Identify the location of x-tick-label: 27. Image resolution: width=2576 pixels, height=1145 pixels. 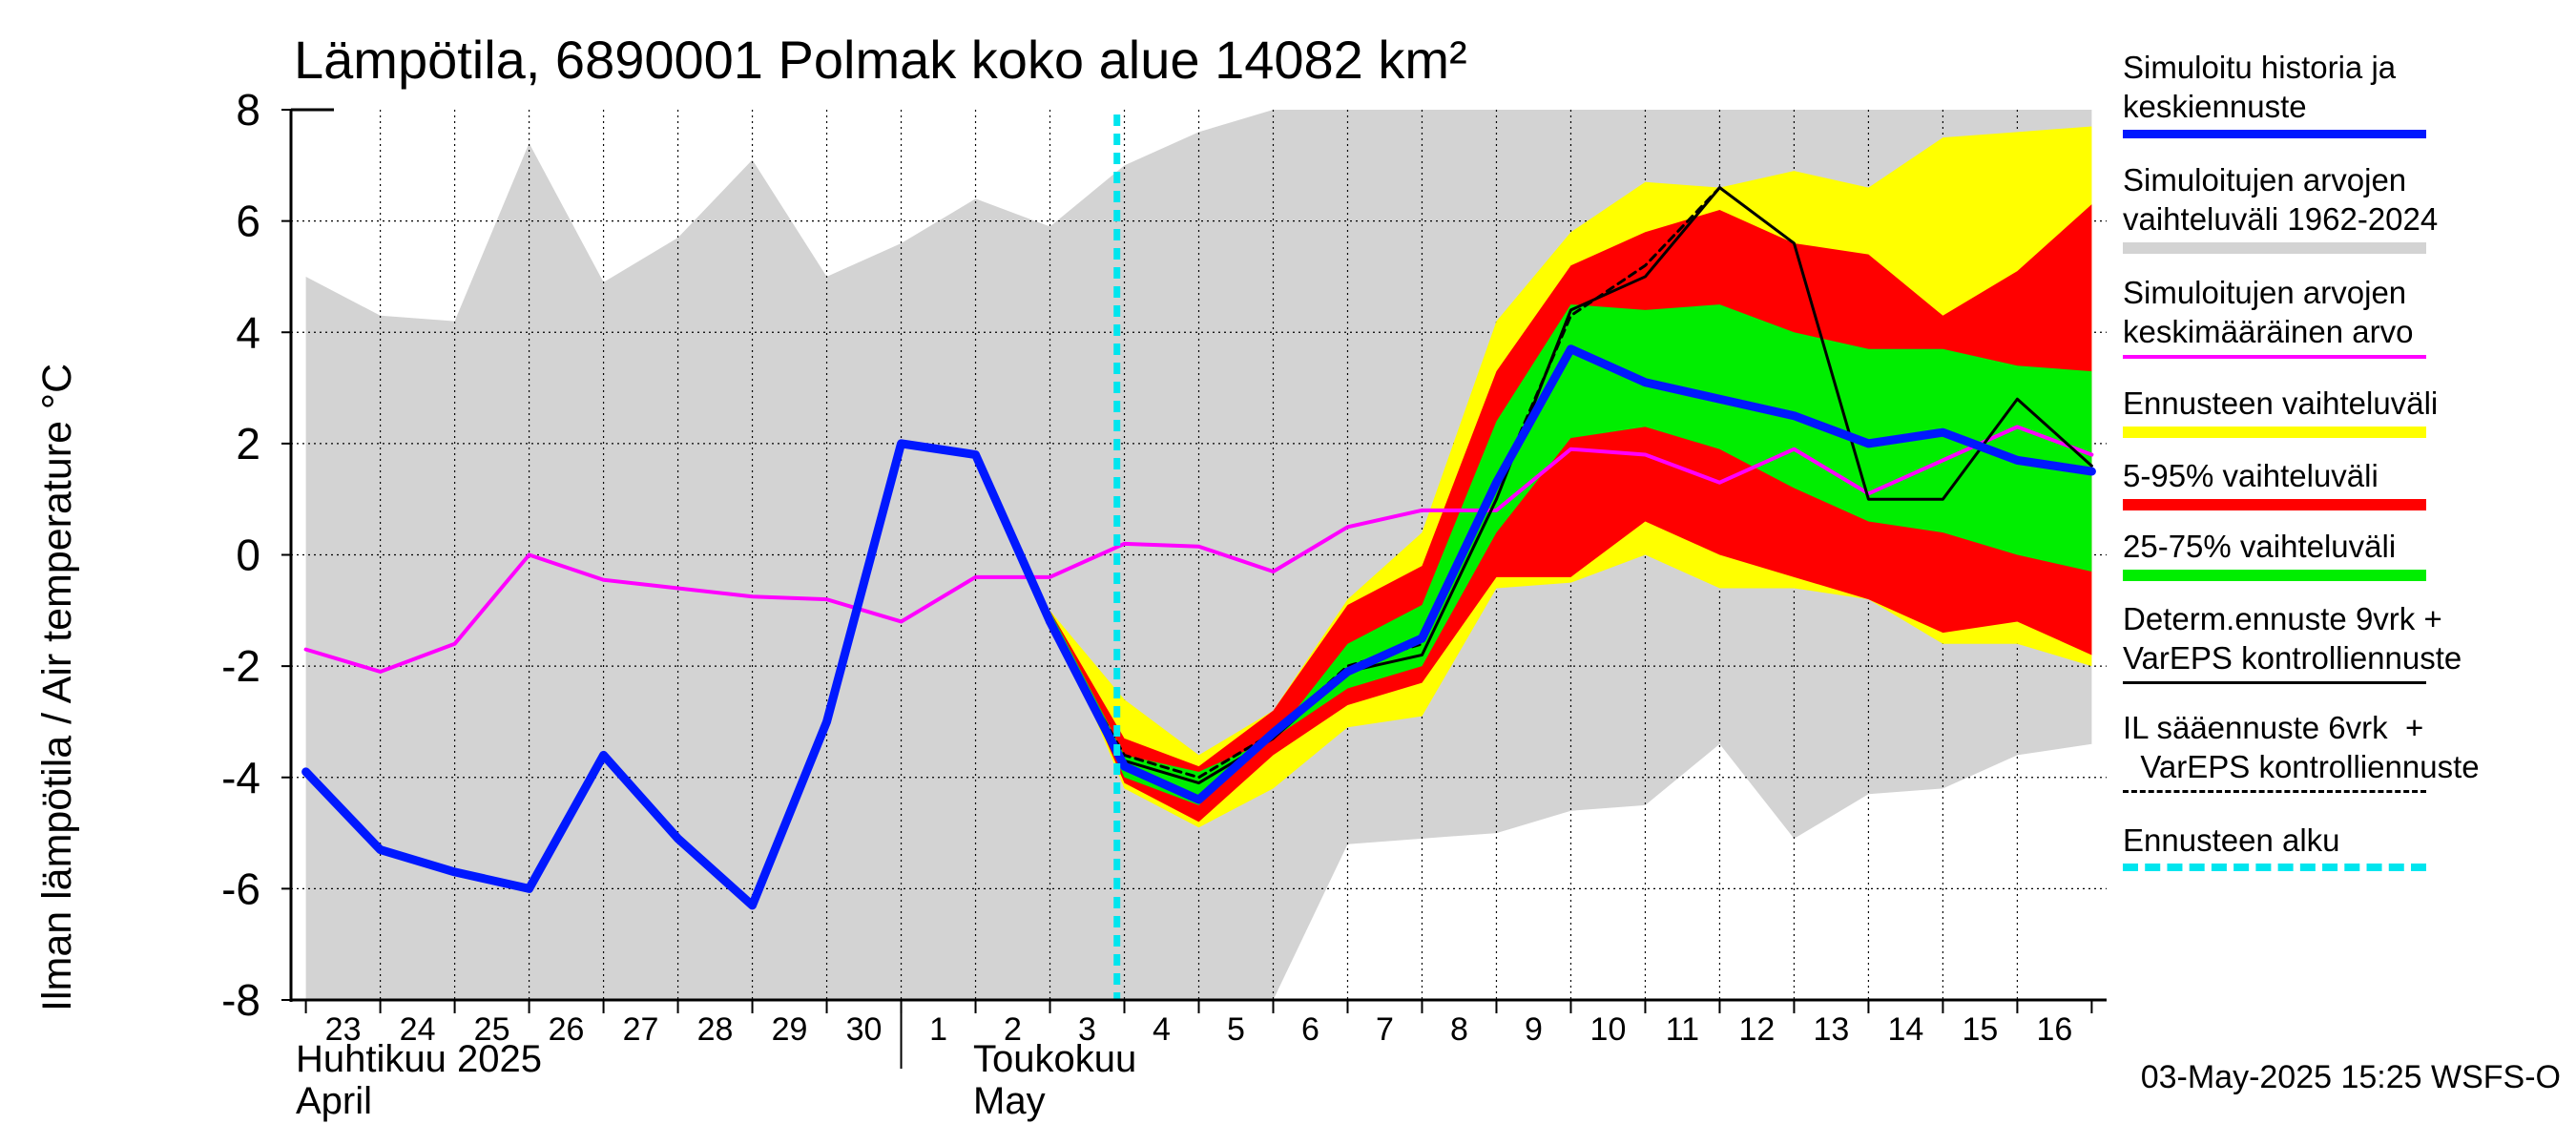
(641, 1029).